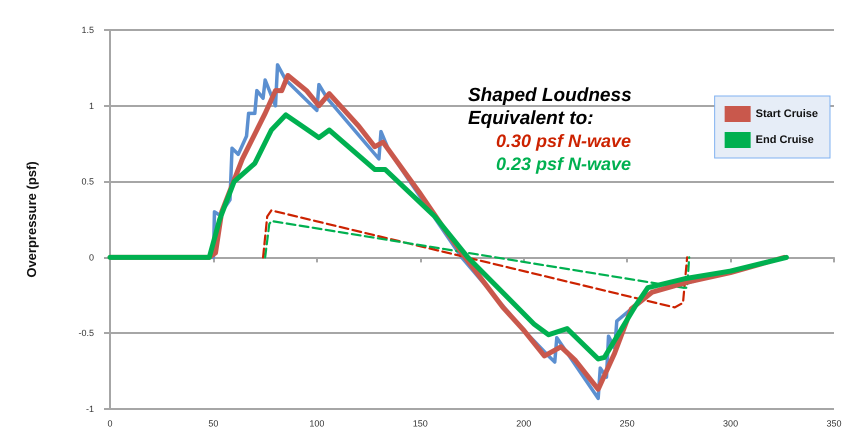 This screenshot has width=860, height=430. I want to click on annotation: 0.30 psf N-wave, so click(564, 141).